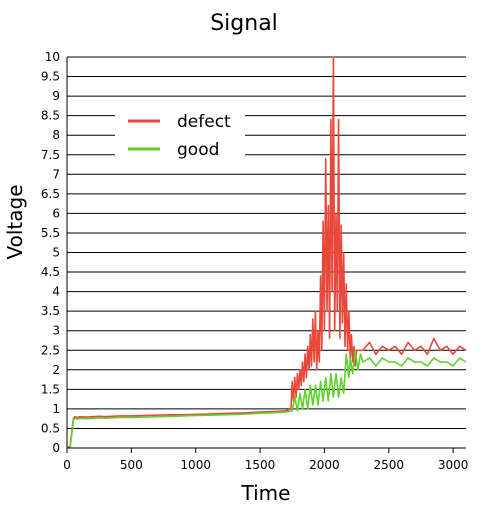 The width and height of the screenshot is (497, 527). Describe the element at coordinates (131, 465) in the screenshot. I see `x-tick-label: 500` at that location.